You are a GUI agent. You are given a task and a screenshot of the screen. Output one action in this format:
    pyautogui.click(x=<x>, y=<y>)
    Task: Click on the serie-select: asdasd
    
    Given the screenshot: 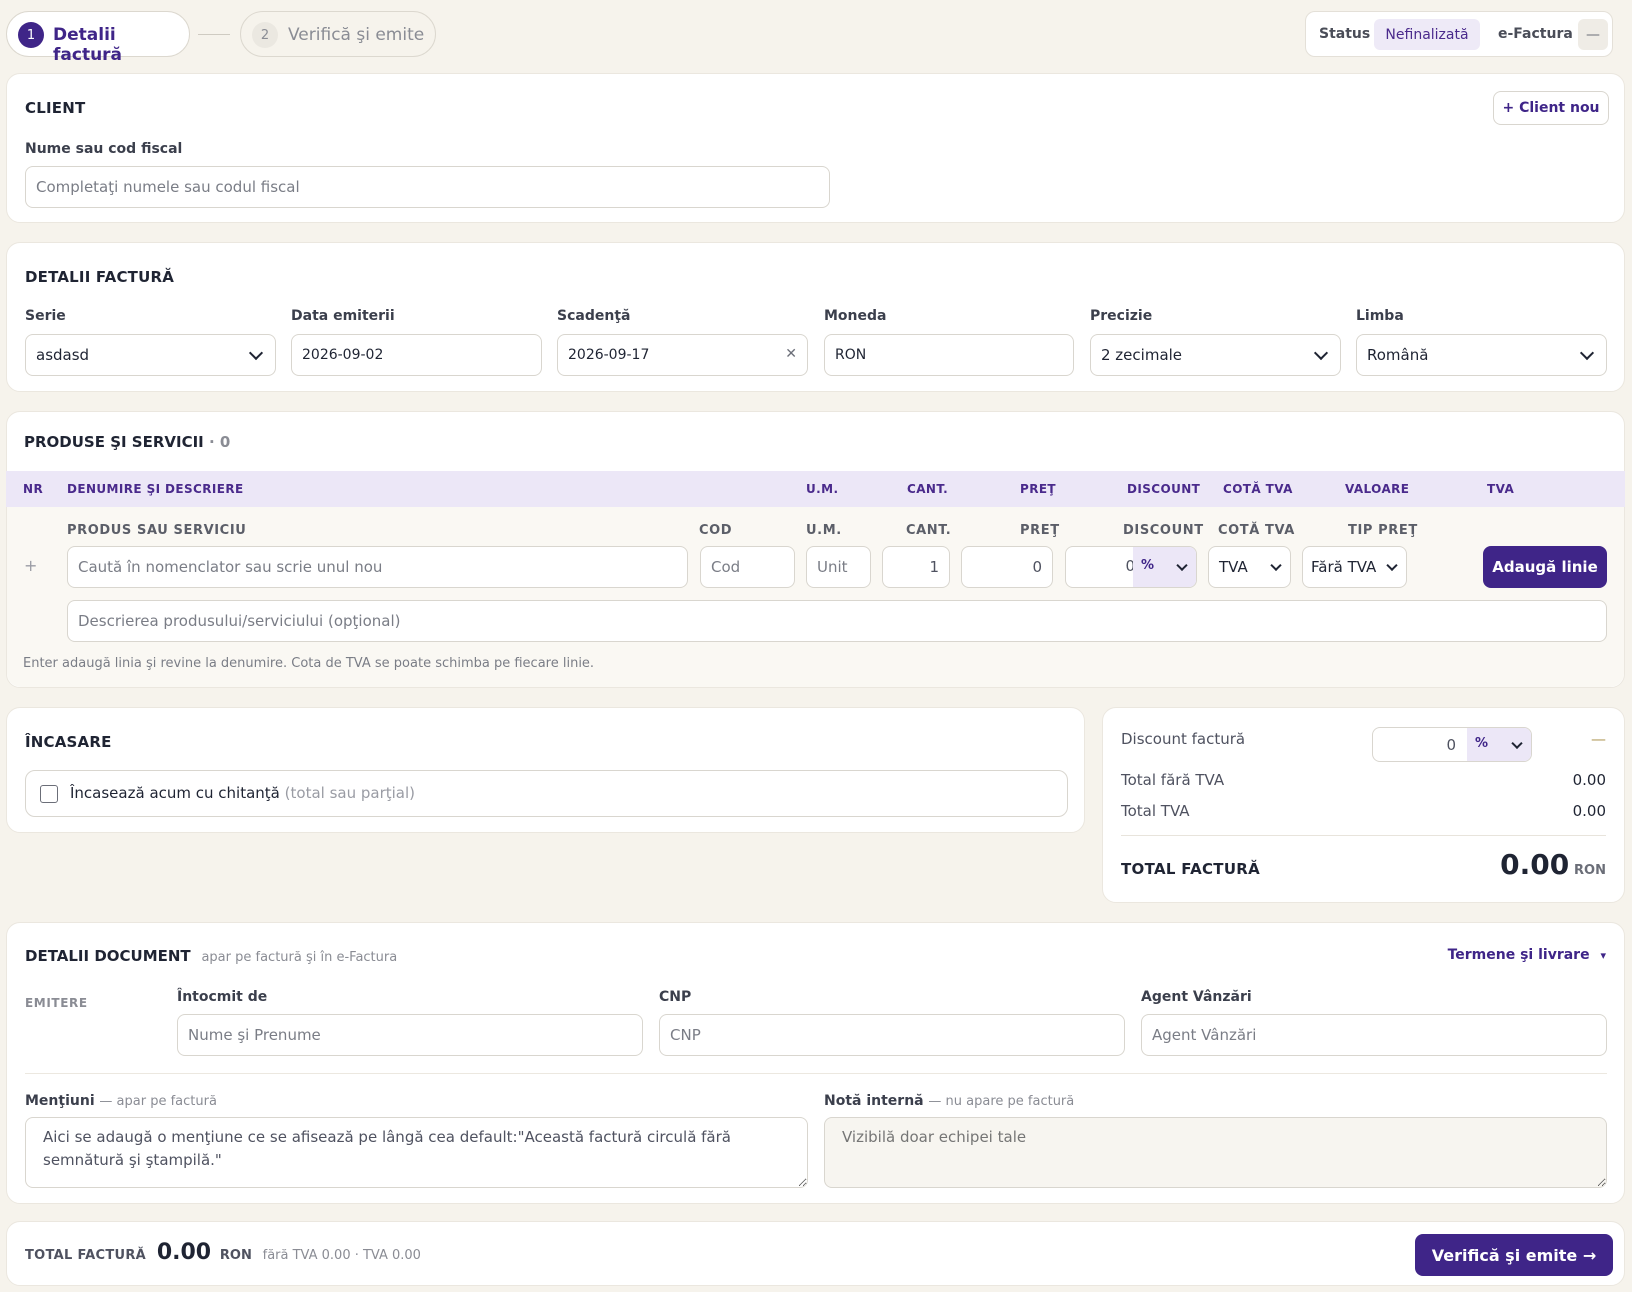 What is the action you would take?
    pyautogui.click(x=150, y=355)
    